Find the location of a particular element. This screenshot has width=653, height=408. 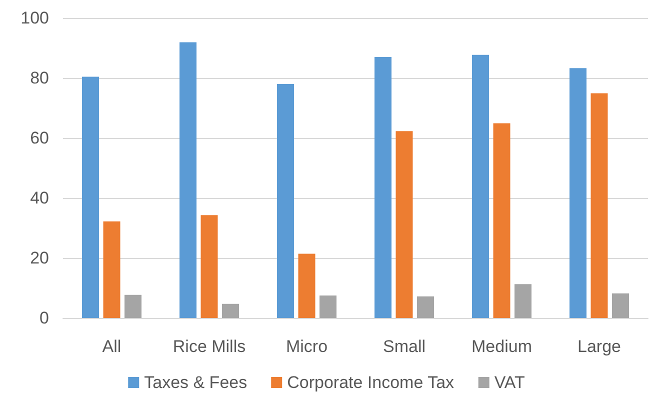

y-tick-label: 40 is located at coordinates (39, 198).